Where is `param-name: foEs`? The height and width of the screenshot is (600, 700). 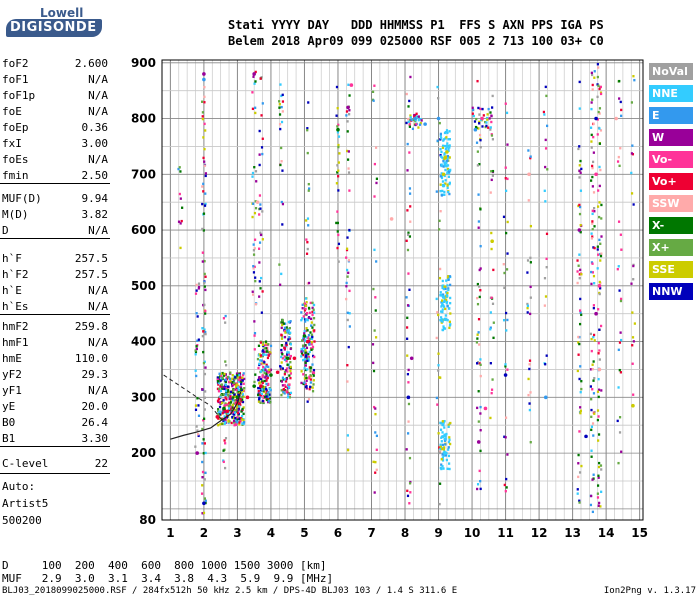 param-name: foEs is located at coordinates (15, 159).